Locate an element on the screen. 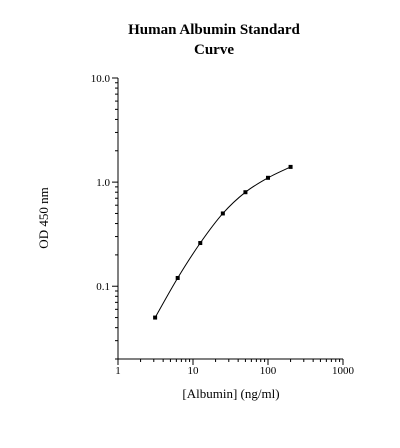 Image resolution: width=400 pixels, height=448 pixels. y-tick-label: 10.0 is located at coordinates (101, 79).